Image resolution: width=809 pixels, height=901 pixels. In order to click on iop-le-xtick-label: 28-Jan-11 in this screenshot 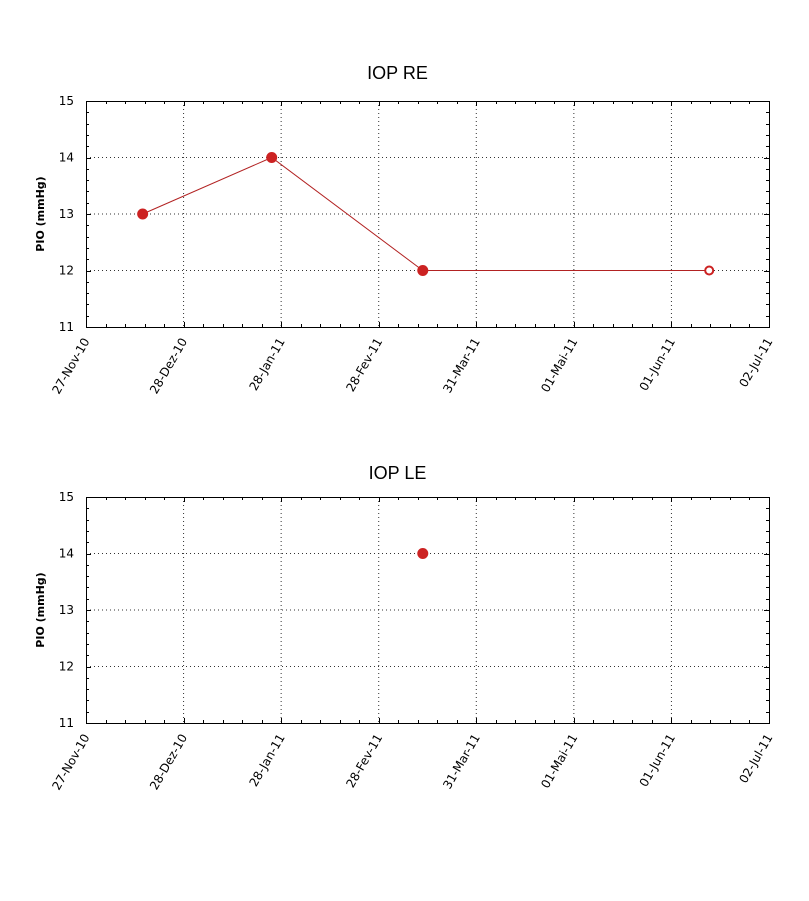, I will do `click(266, 761)`.